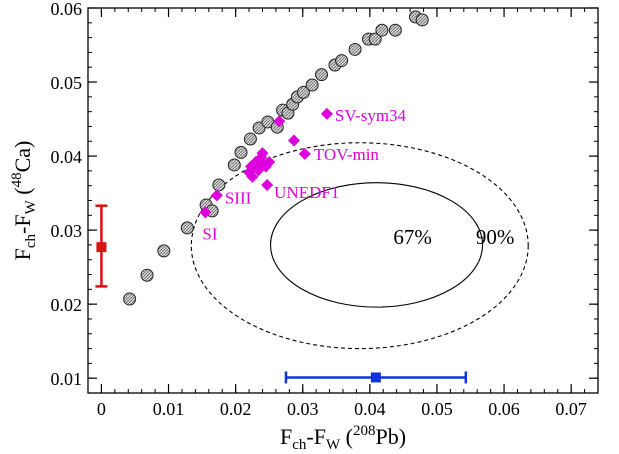 This screenshot has height=454, width=619. Describe the element at coordinates (101, 409) in the screenshot. I see `x-tick-label: 0` at that location.